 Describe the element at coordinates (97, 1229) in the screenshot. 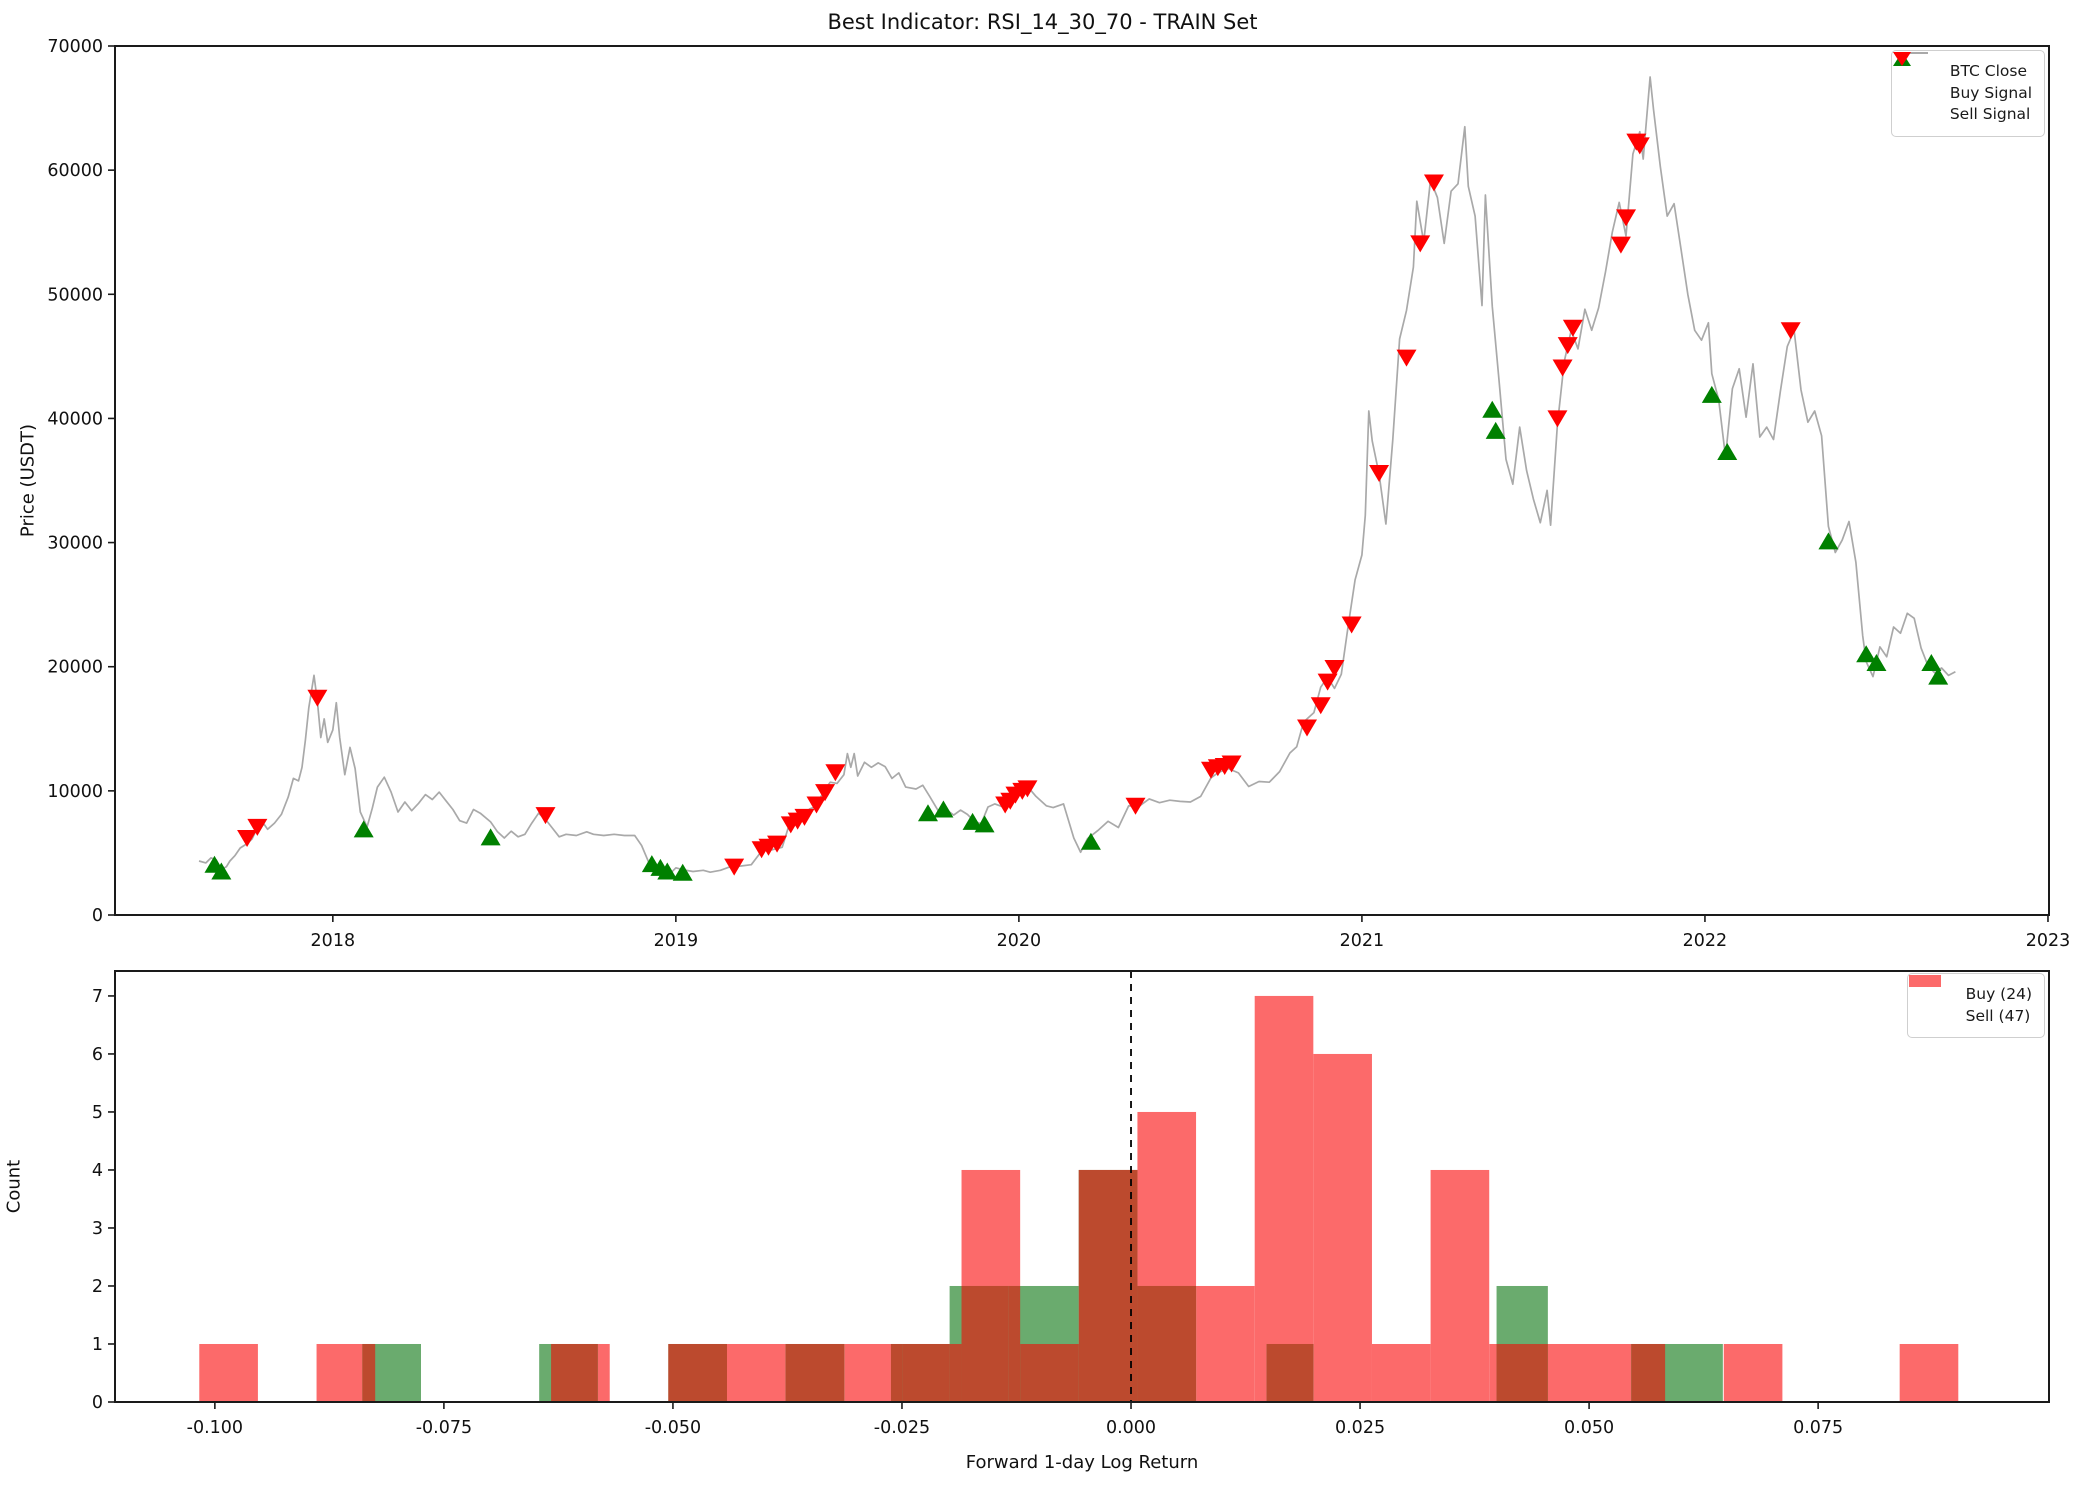

I see `count-ytick-label: 3` at that location.